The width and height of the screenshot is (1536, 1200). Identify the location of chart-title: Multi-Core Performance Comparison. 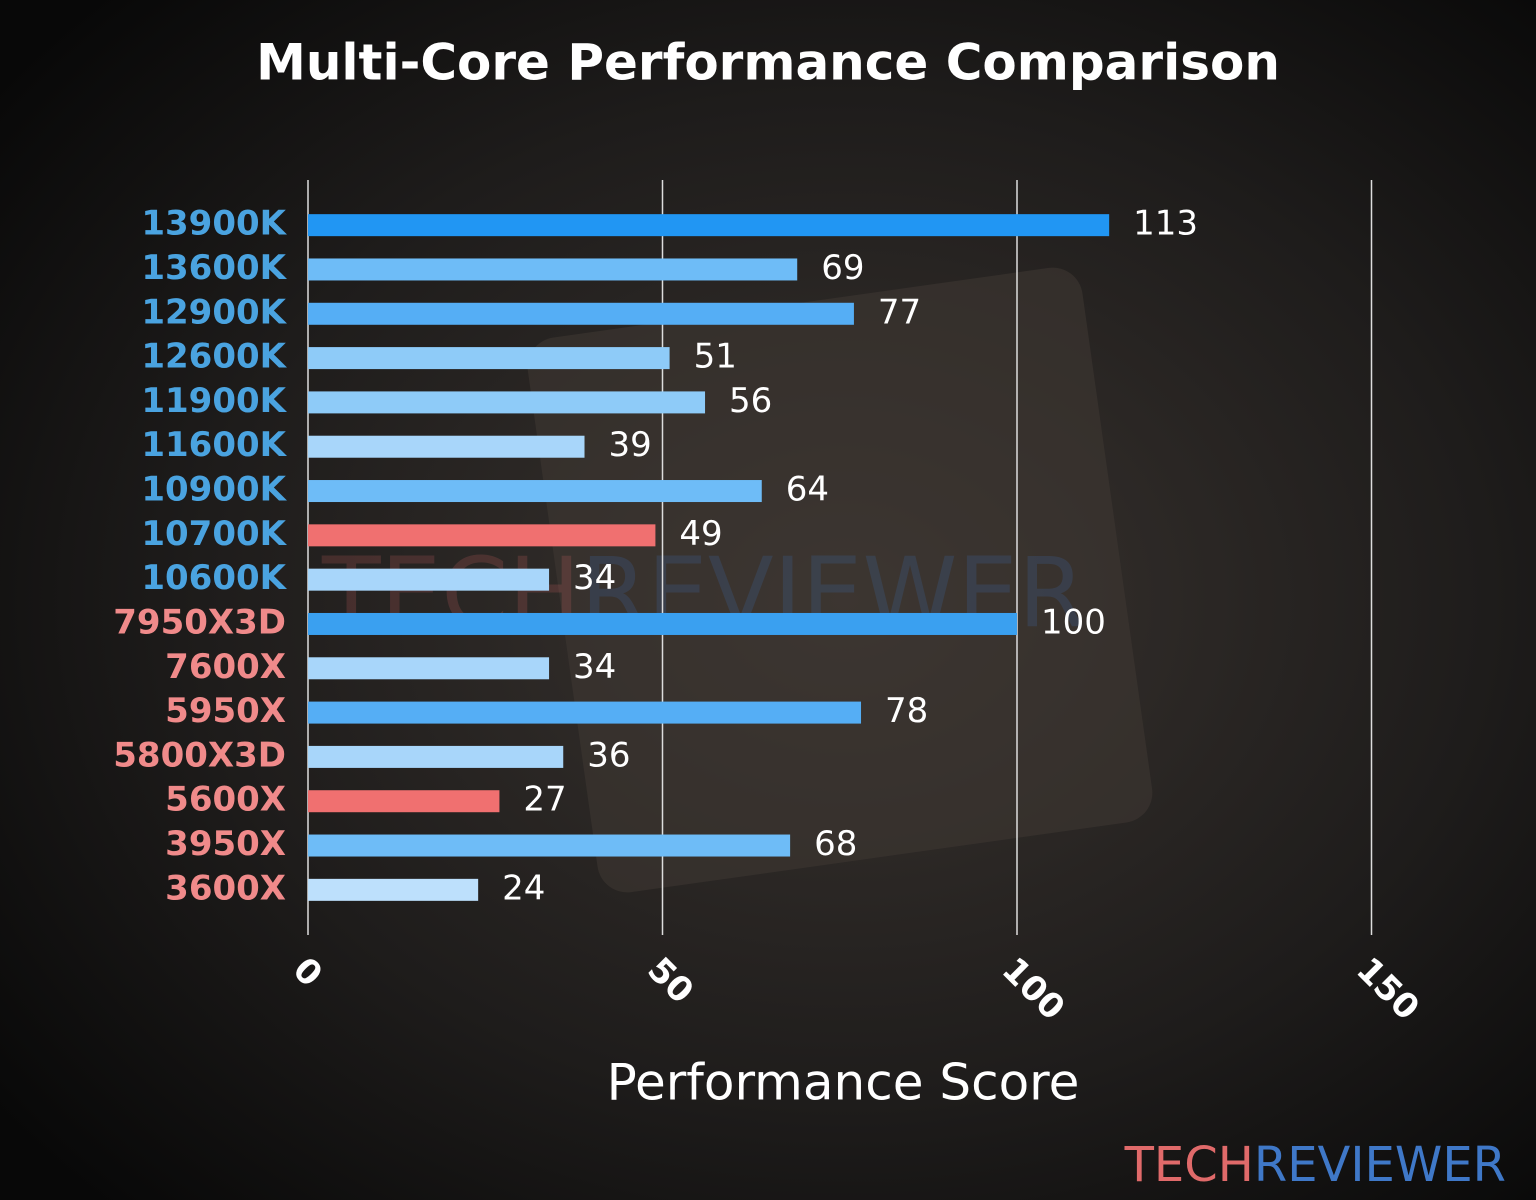
(768, 63).